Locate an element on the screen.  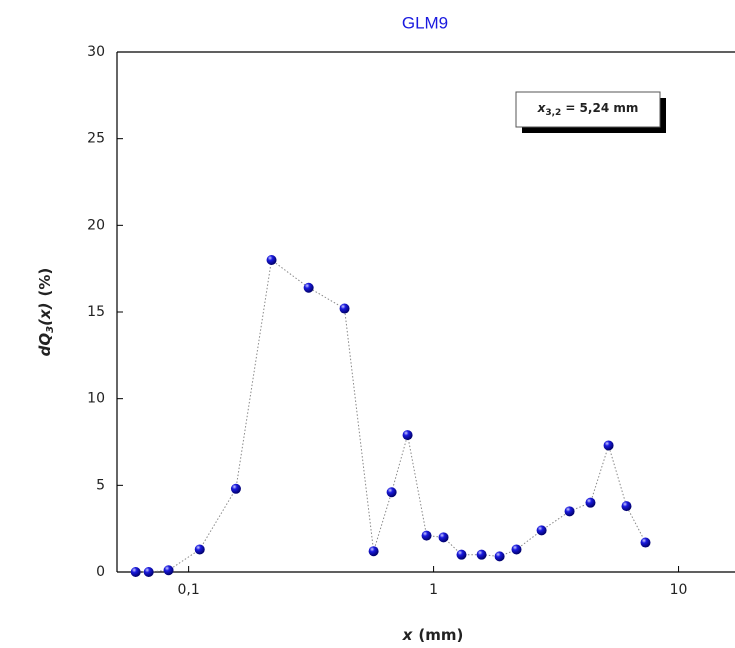
chart-title: GLM9 is located at coordinates (425, 22).